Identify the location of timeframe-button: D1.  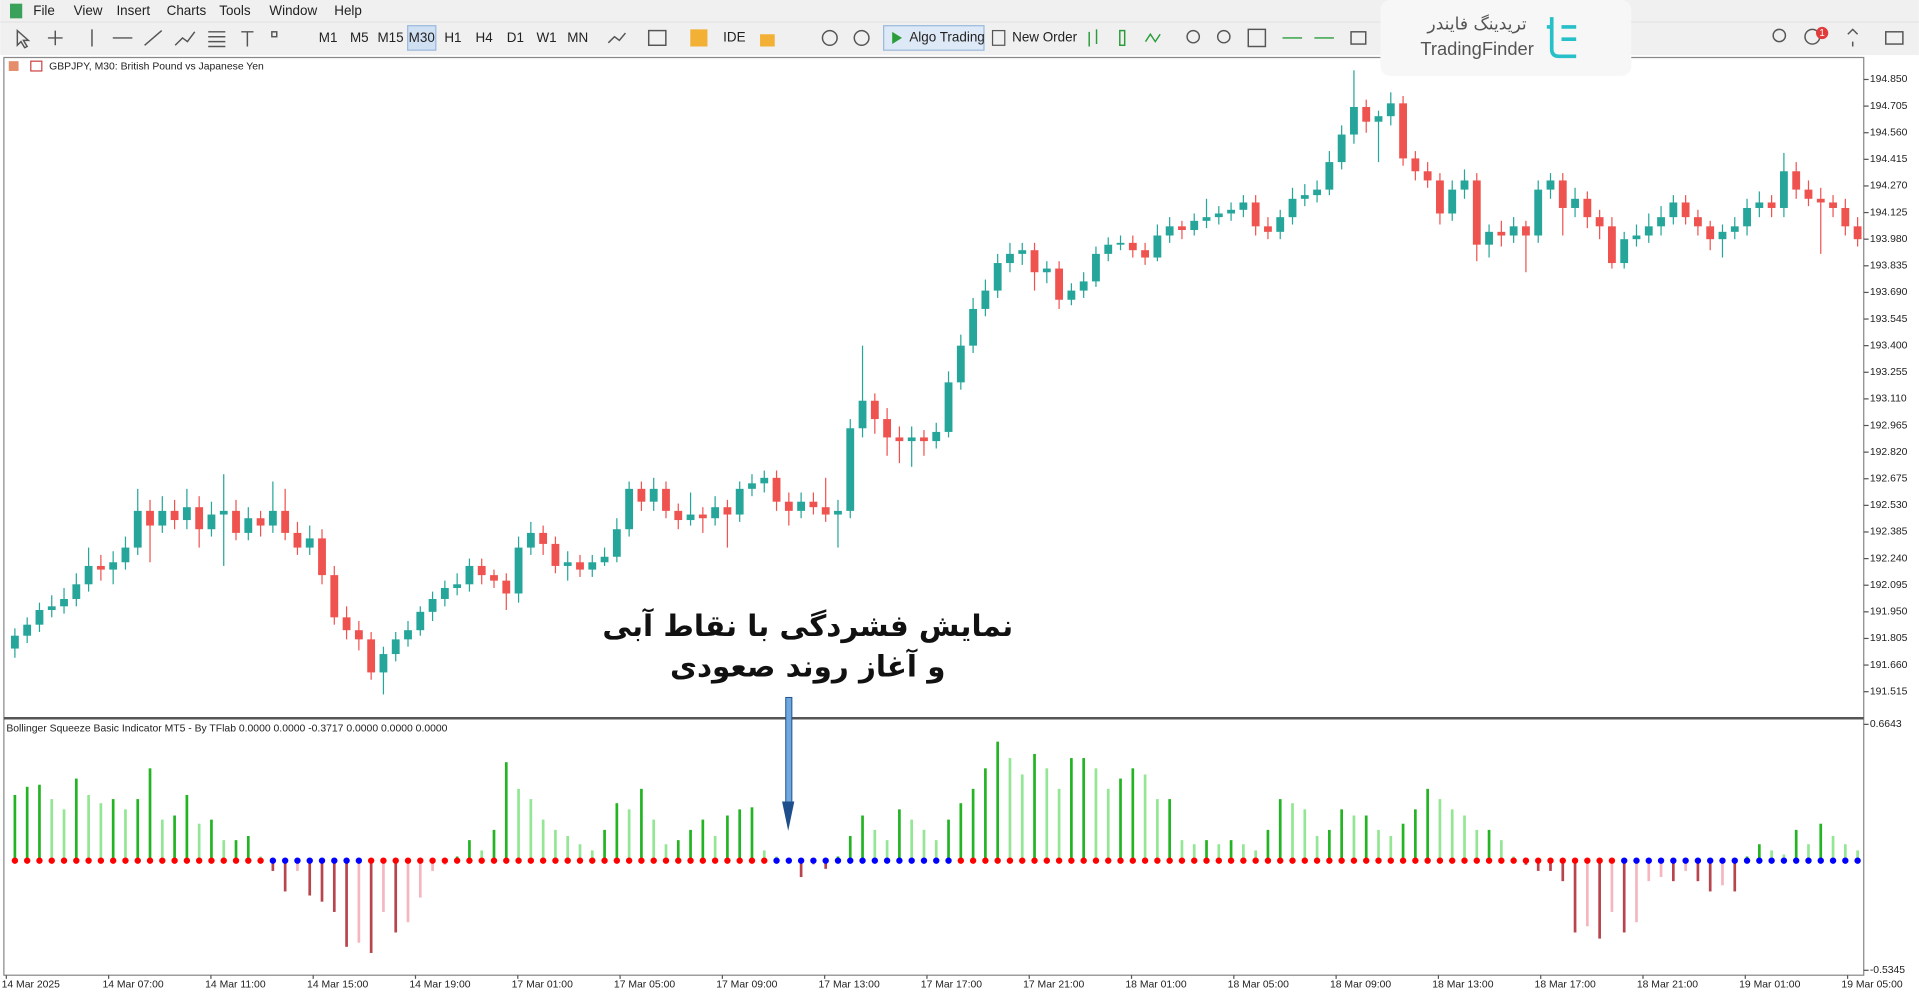
(515, 37).